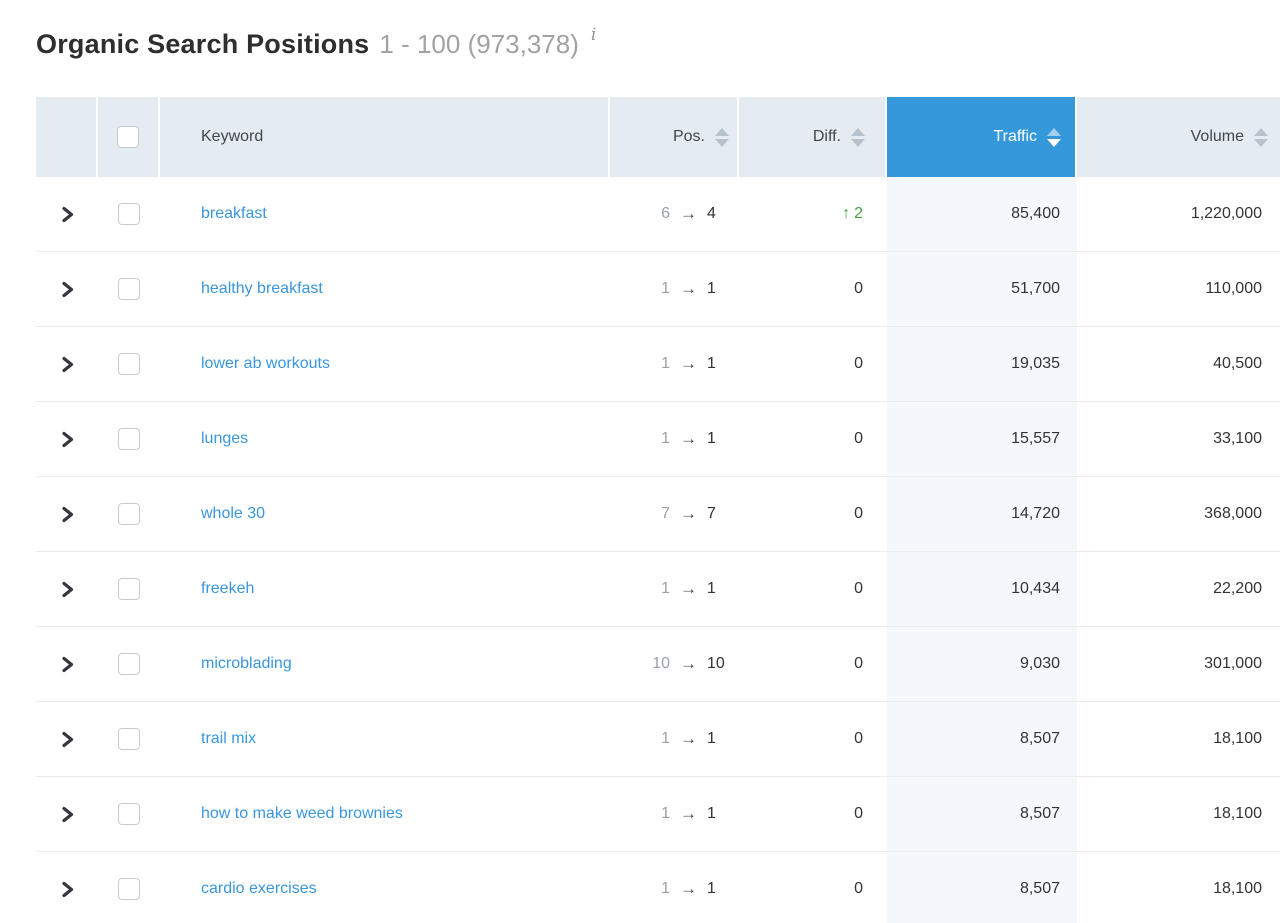 The width and height of the screenshot is (1280, 923). What do you see at coordinates (1217, 136) in the screenshot?
I see `column-header-volume-label: Volume` at bounding box center [1217, 136].